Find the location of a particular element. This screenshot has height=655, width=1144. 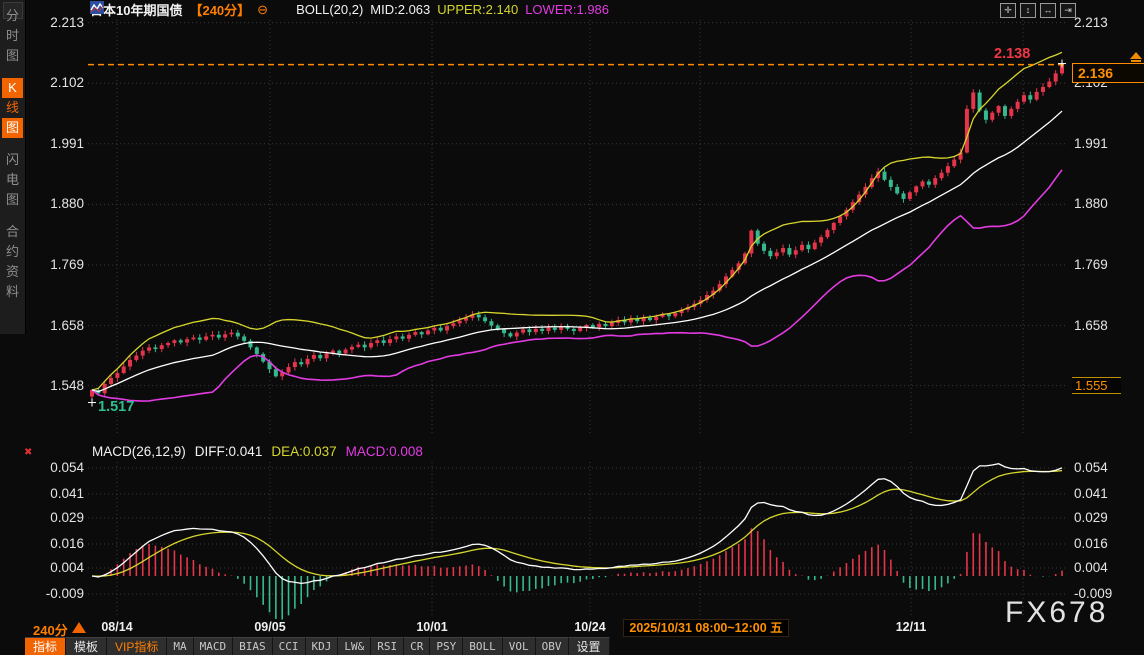

indicator-ma: MA is located at coordinates (180, 646).